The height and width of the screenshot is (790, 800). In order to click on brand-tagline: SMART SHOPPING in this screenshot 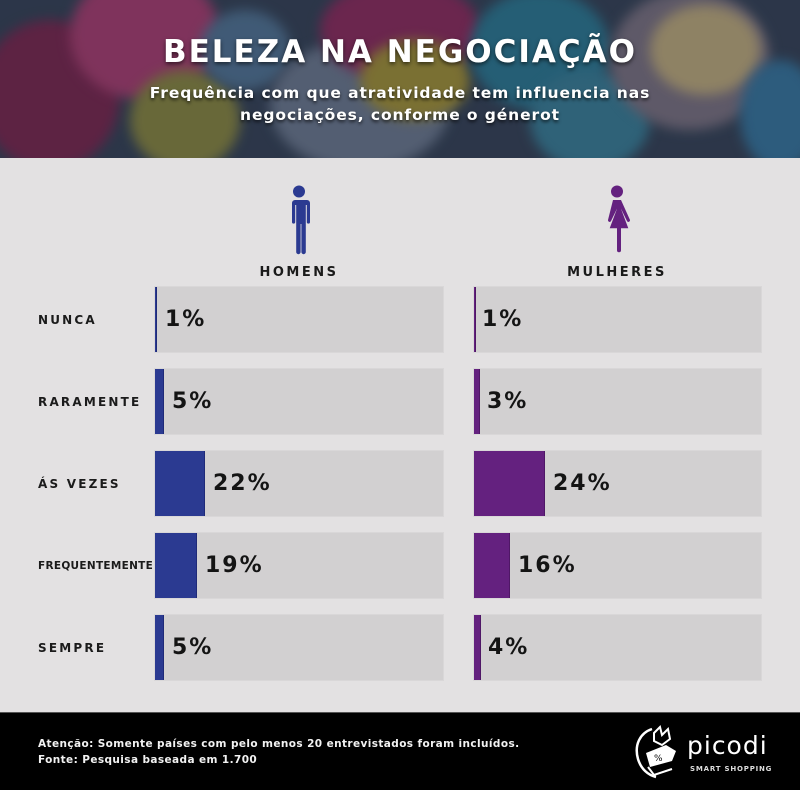, I will do `click(731, 769)`.